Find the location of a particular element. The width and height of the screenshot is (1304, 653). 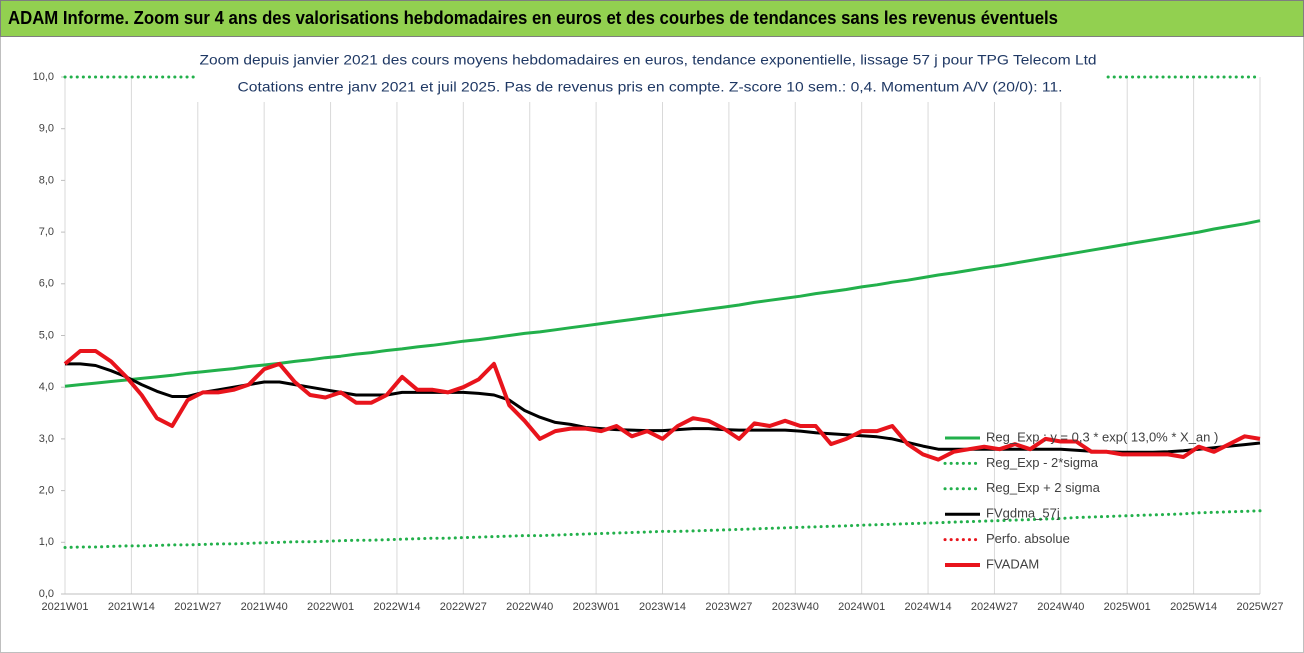

x-tick-label: 2024W27 is located at coordinates (994, 607).